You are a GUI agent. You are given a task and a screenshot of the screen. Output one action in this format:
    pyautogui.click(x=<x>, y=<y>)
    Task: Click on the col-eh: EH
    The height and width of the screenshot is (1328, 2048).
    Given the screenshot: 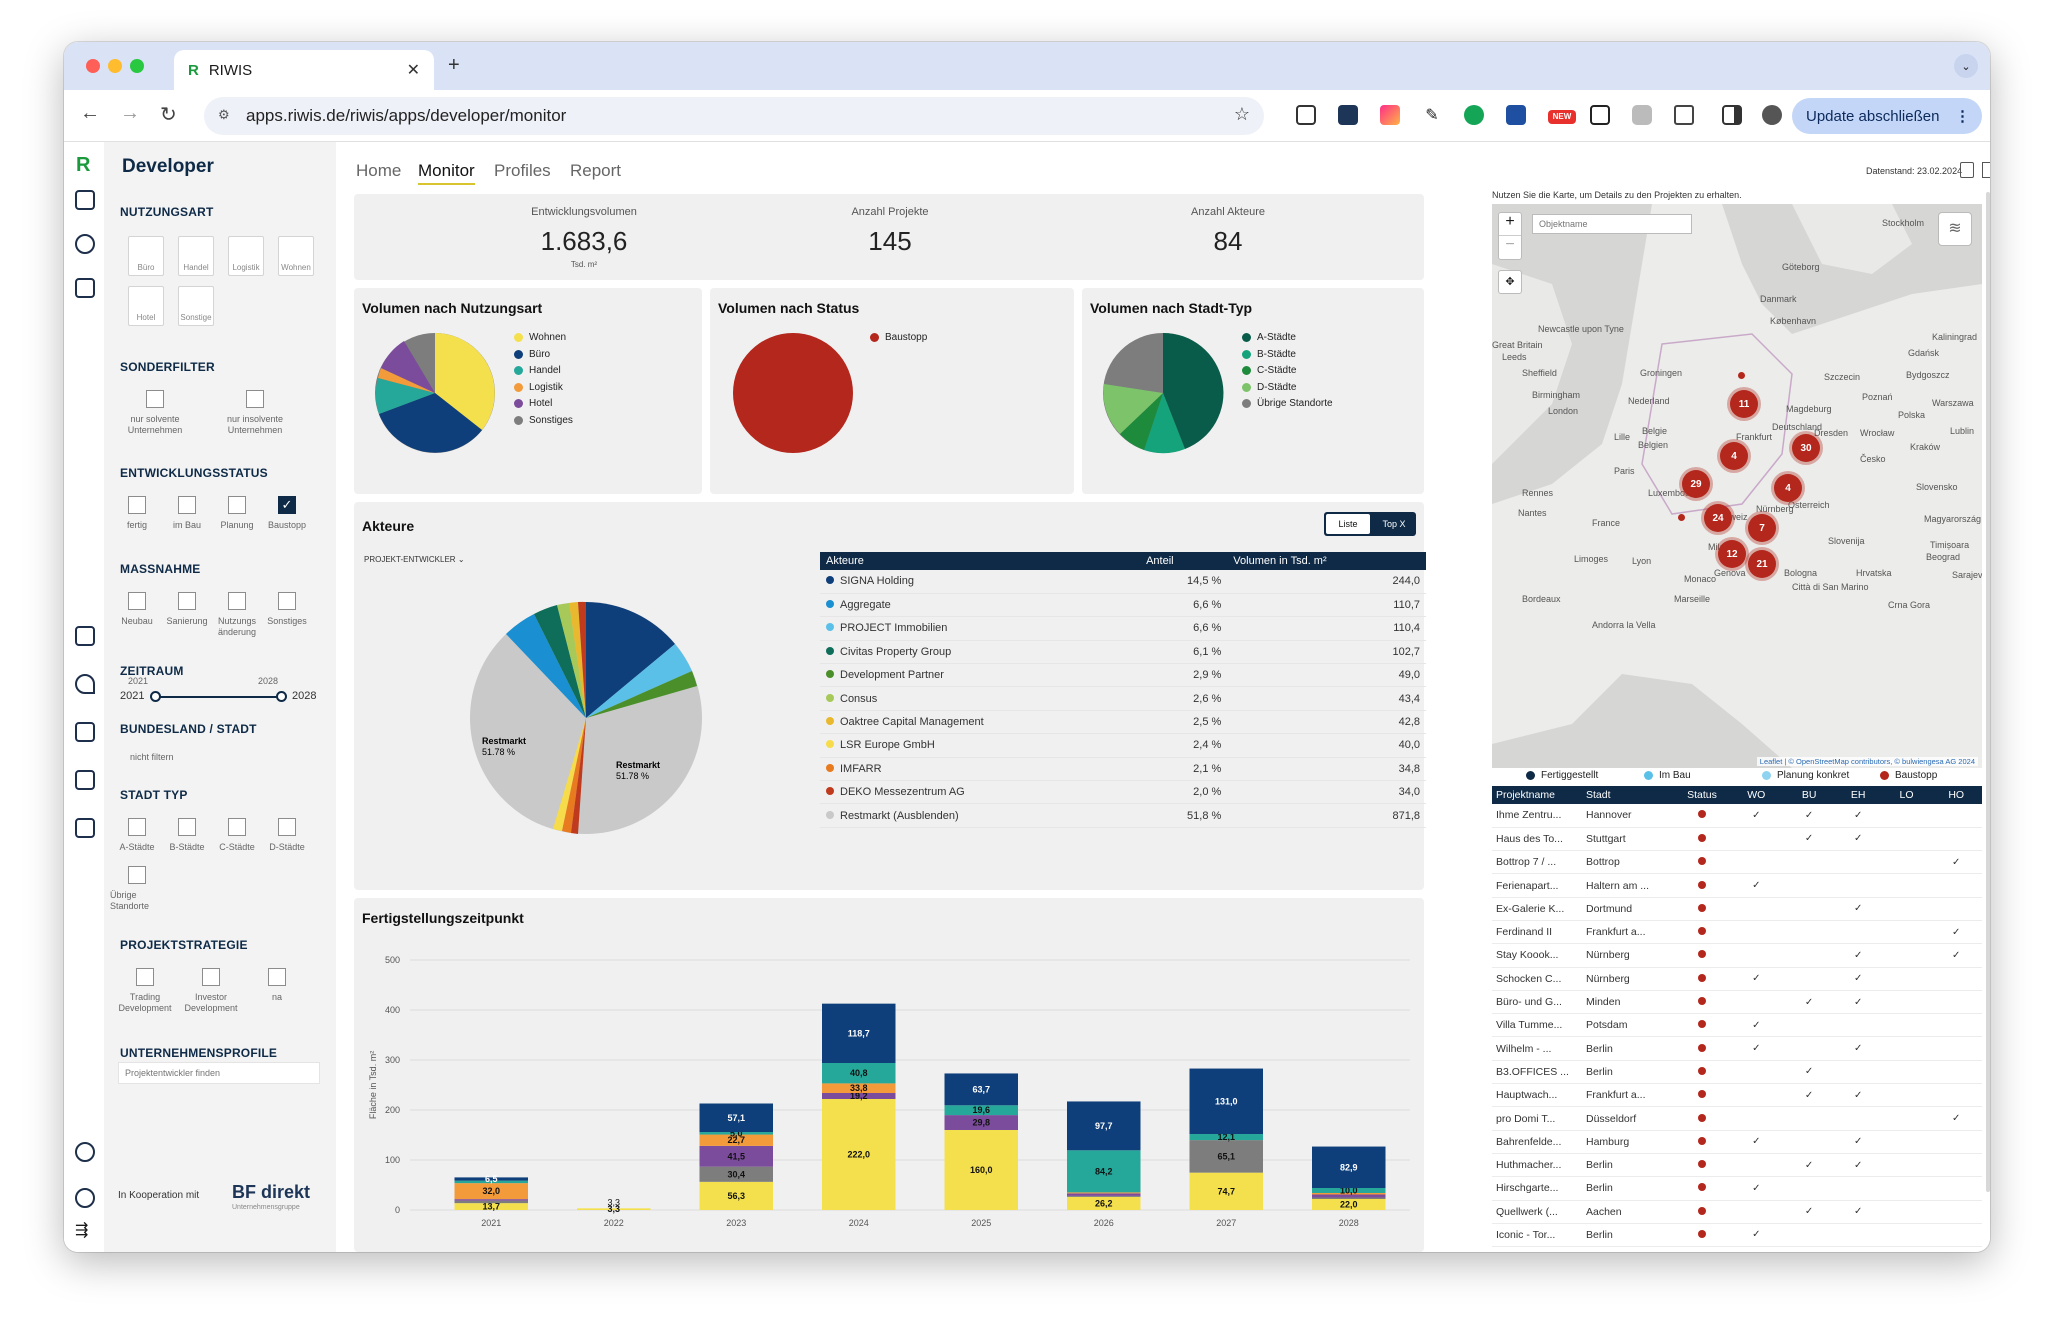 What is the action you would take?
    pyautogui.click(x=1858, y=795)
    